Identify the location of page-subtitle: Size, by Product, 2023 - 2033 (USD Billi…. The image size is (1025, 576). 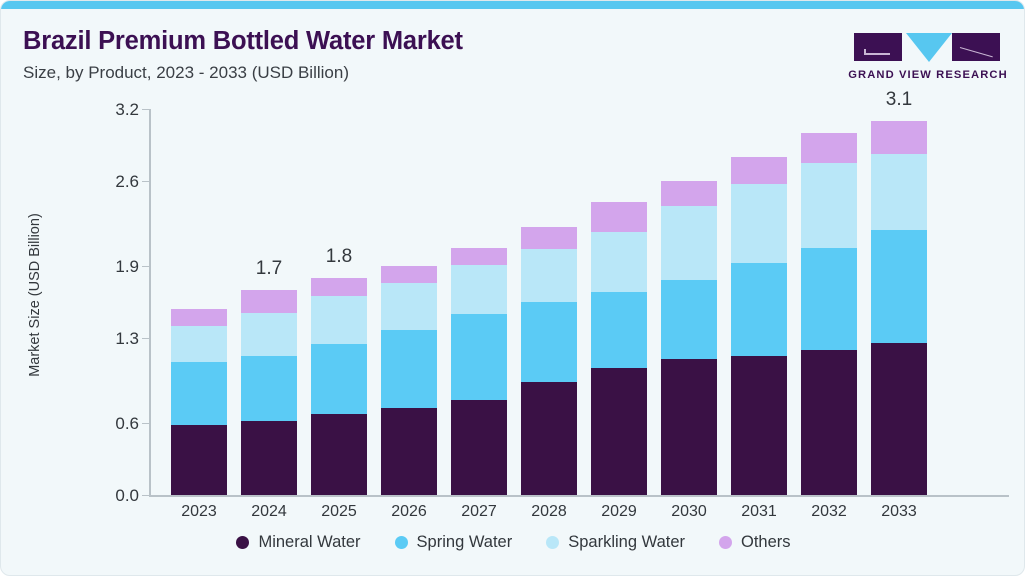
(186, 72).